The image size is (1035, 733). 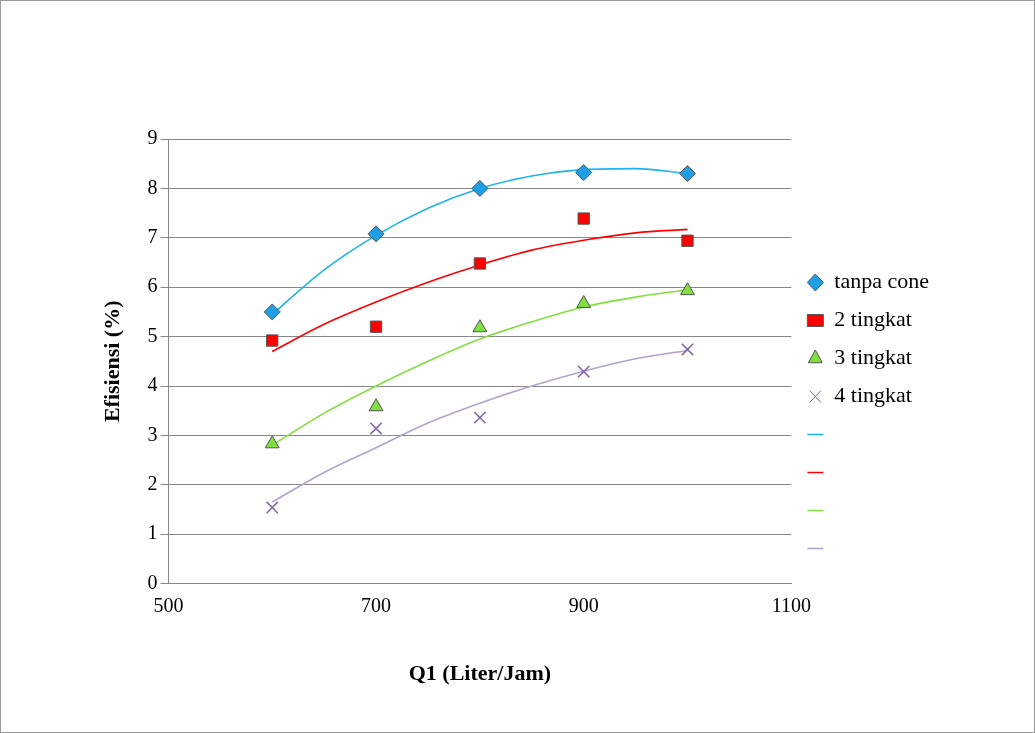 What do you see at coordinates (152, 285) in the screenshot?
I see `y-tick-label: 6` at bounding box center [152, 285].